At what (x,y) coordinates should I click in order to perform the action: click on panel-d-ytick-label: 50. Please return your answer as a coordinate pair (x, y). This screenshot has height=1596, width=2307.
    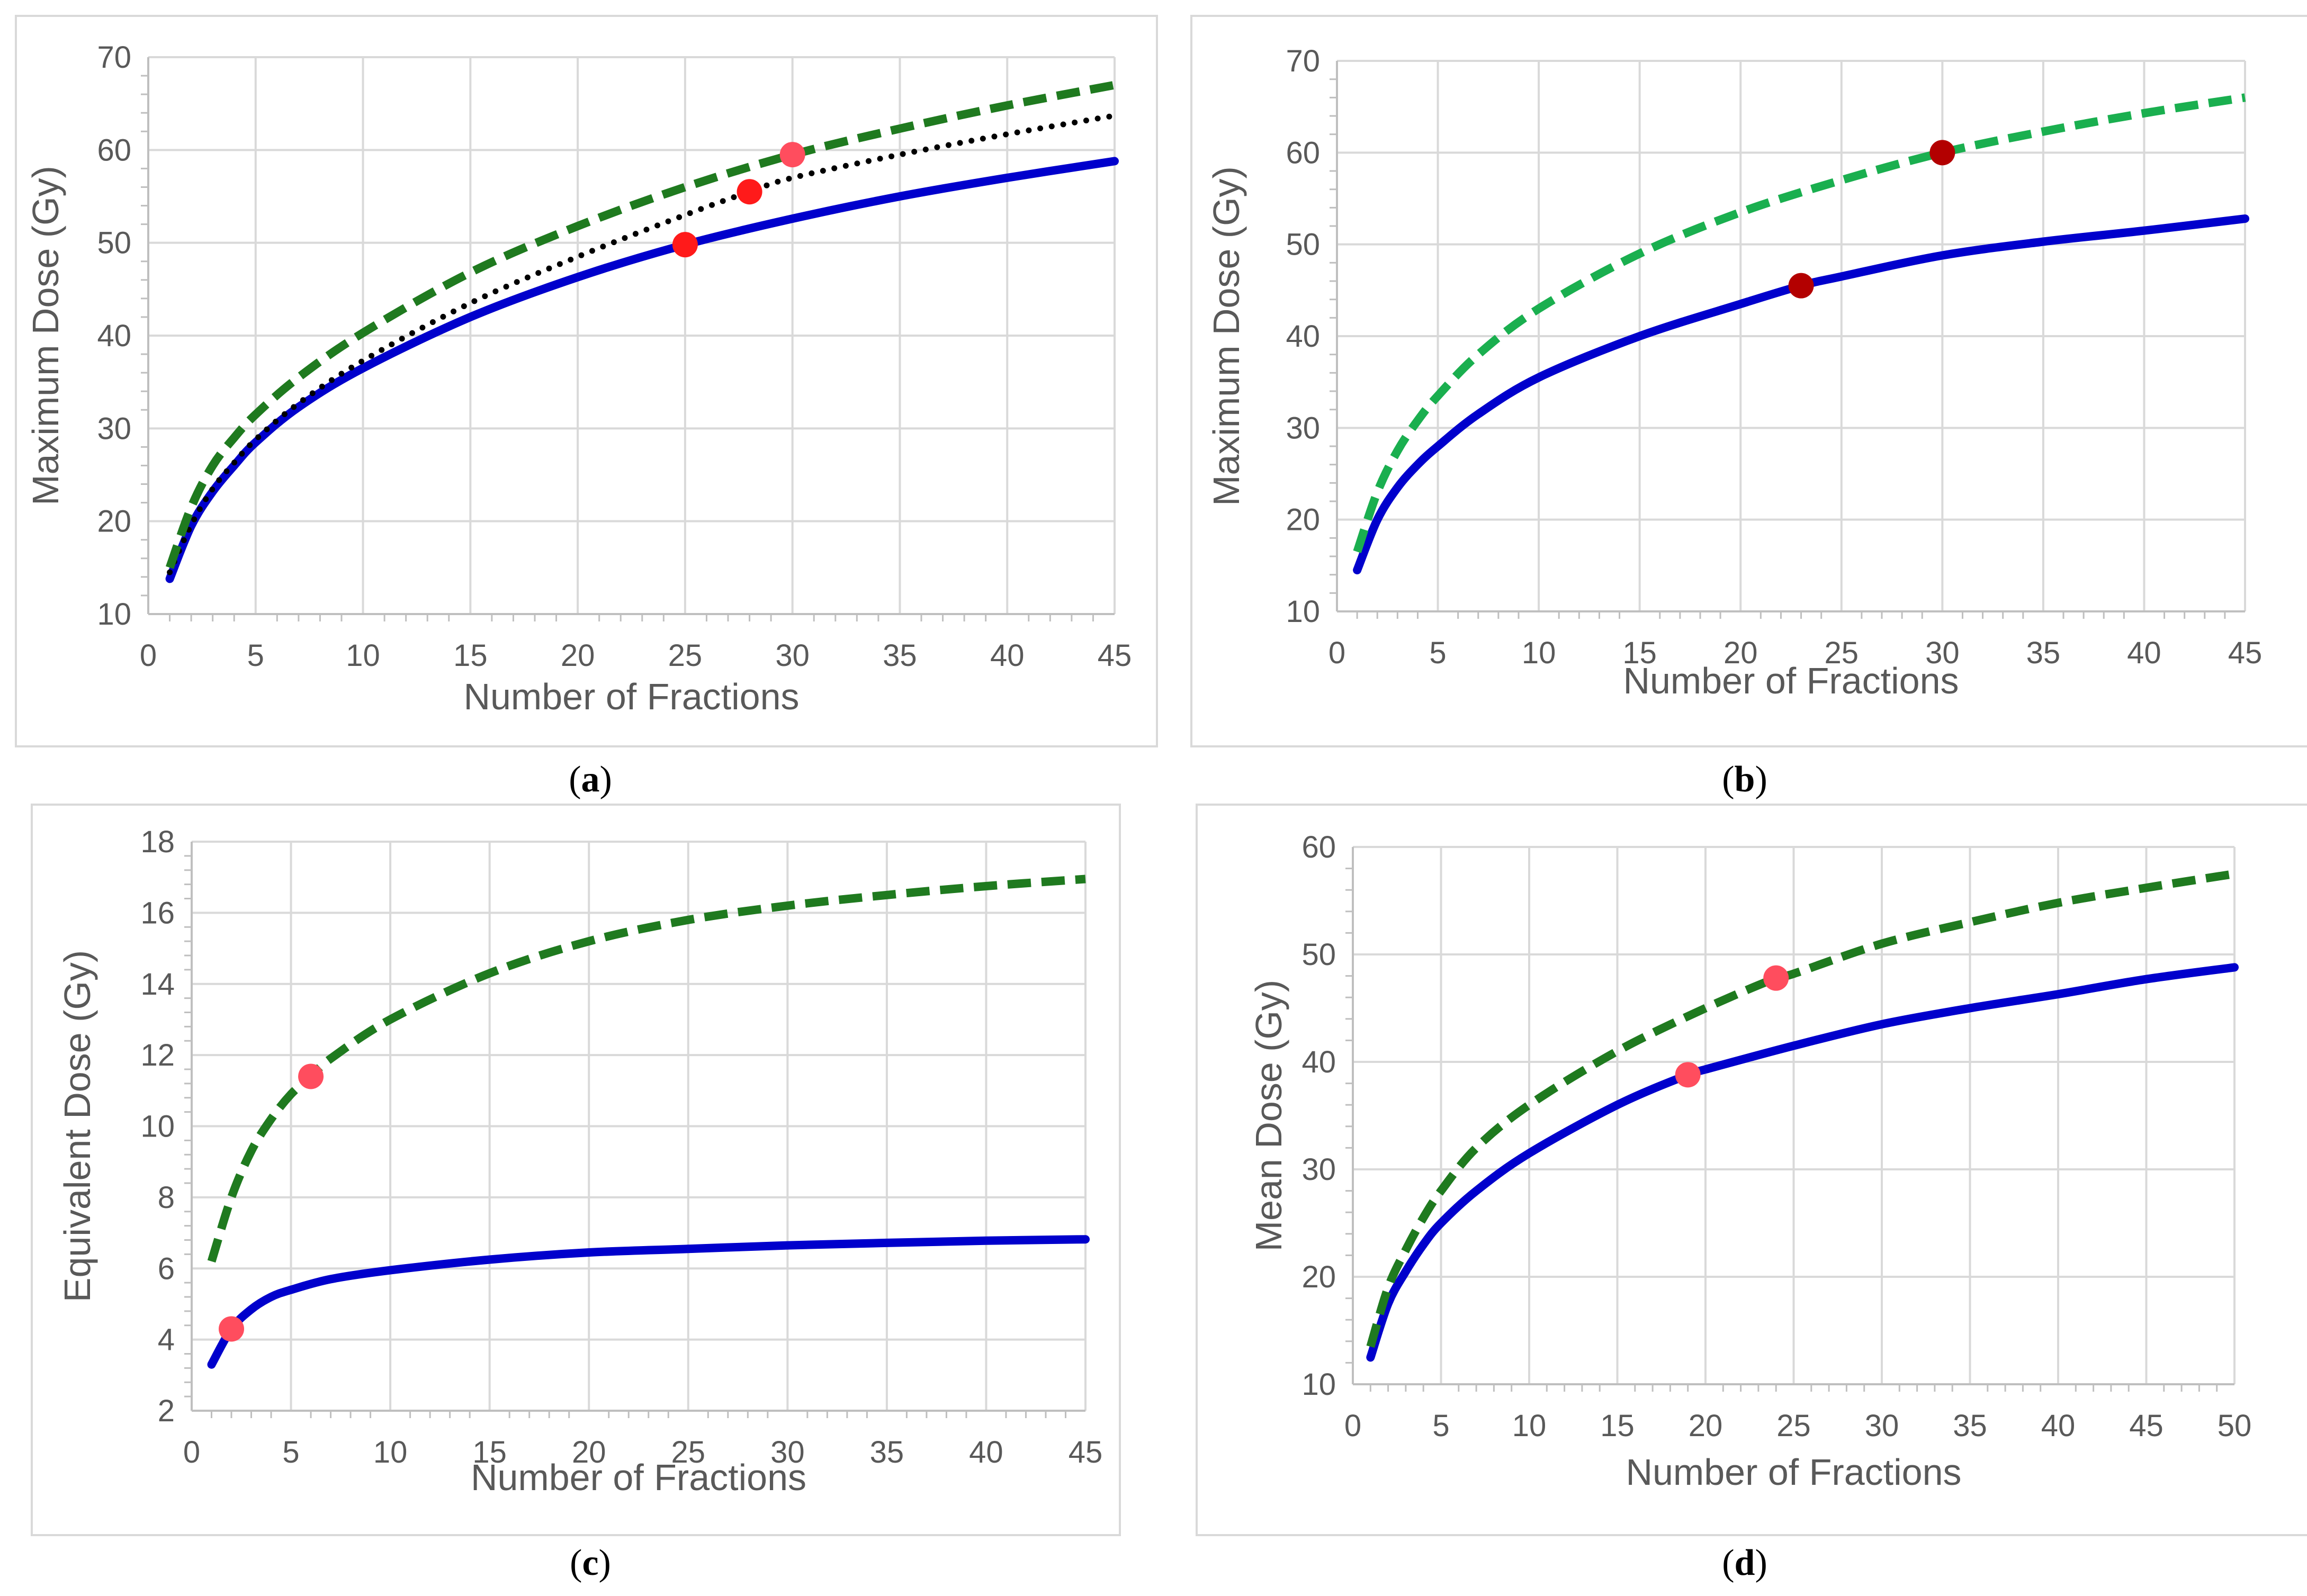
    Looking at the image, I should click on (1318, 954).